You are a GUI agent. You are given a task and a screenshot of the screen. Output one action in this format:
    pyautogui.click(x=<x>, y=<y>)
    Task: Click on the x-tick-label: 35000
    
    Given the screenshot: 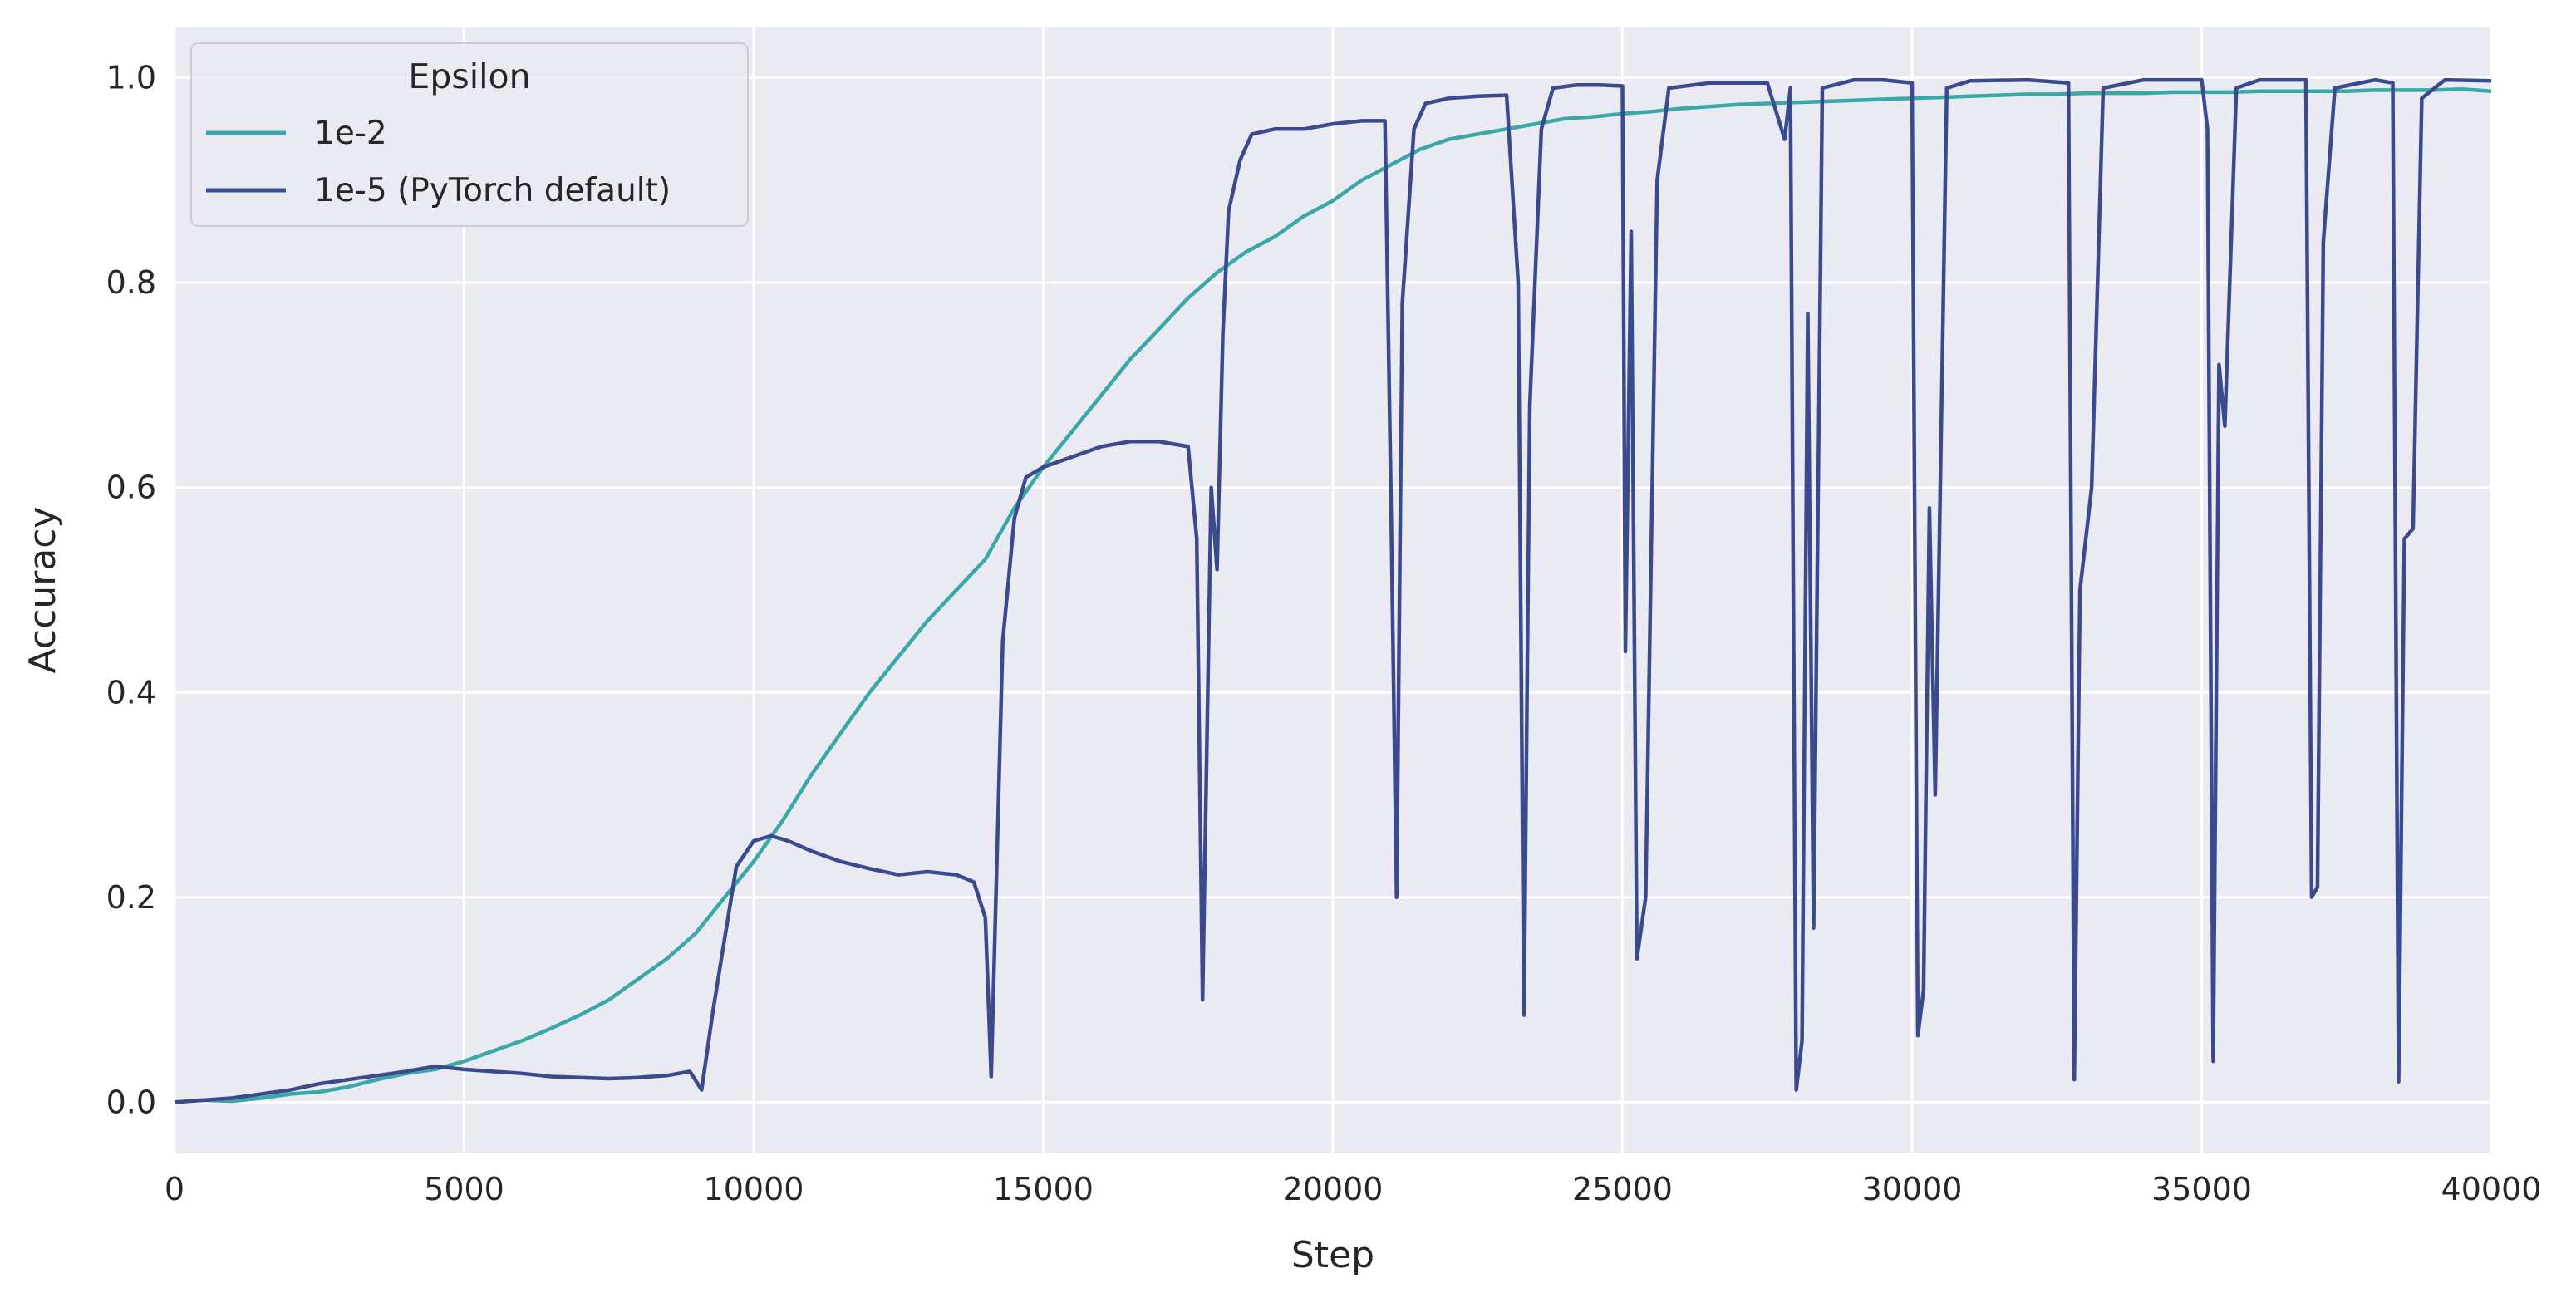 What is the action you would take?
    pyautogui.click(x=2201, y=1189)
    